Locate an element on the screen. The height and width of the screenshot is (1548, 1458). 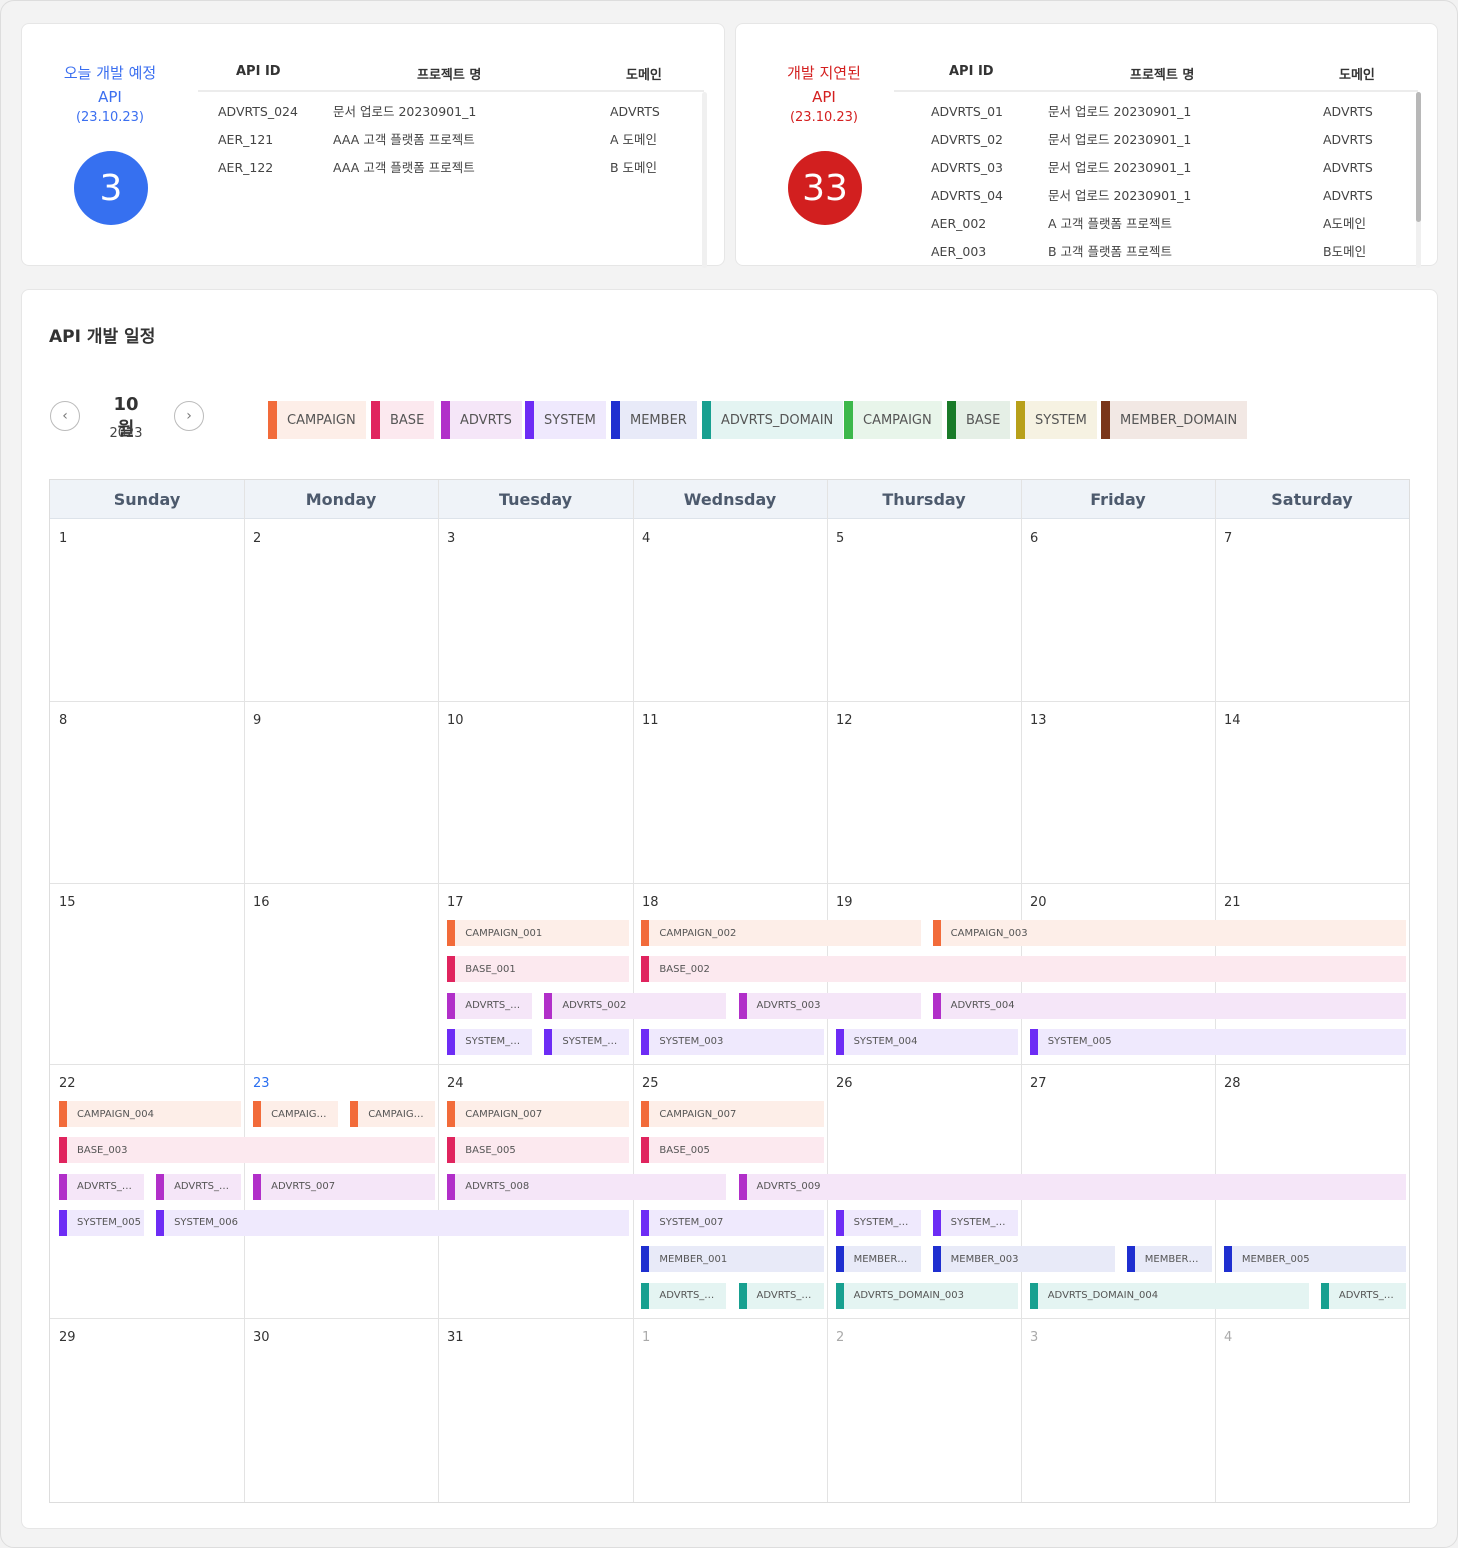
table-row: ADVRTS_02 문서 업로드 20230901_1 ADVRTS is located at coordinates (1071, 140).